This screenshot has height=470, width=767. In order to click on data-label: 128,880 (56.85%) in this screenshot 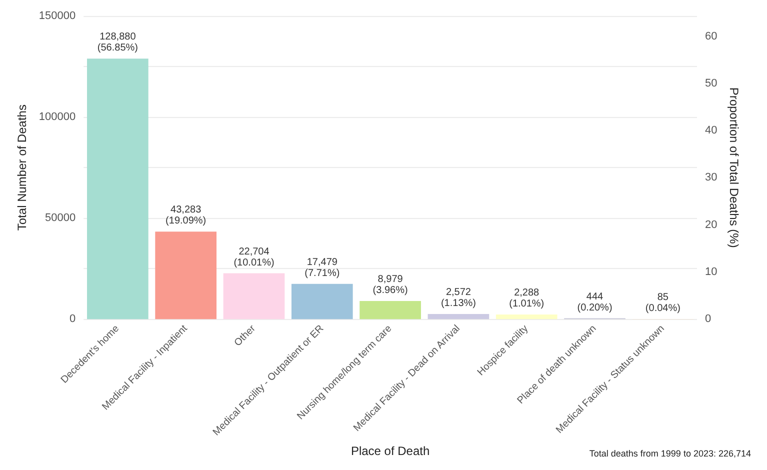, I will do `click(117, 43)`.